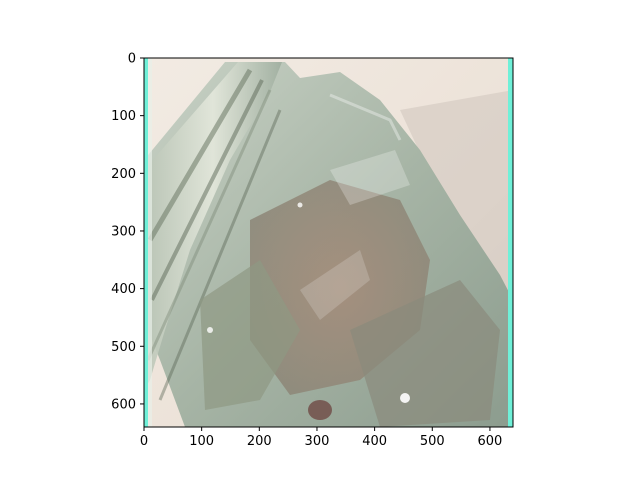 Image resolution: width=640 pixels, height=480 pixels. Describe the element at coordinates (132, 59) in the screenshot. I see `y-tick-label: 0` at that location.